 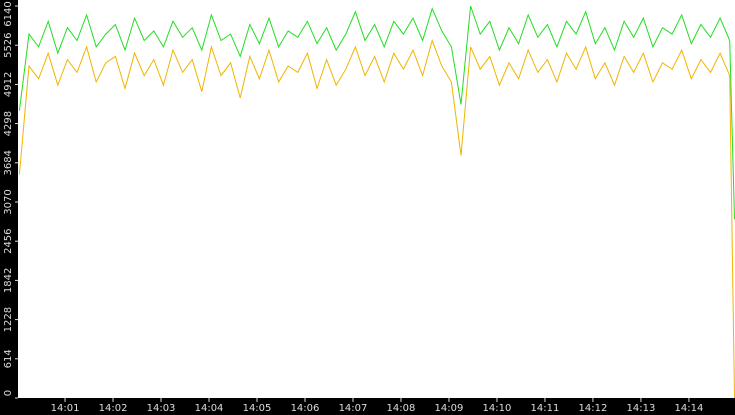 What do you see at coordinates (8, 280) in the screenshot?
I see `y-tick-label: 1842` at bounding box center [8, 280].